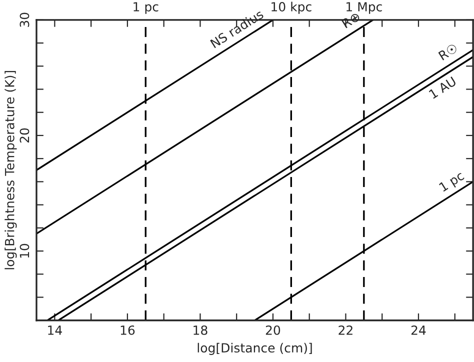  I want to click on y-tick-label: 30, so click(25, 19).